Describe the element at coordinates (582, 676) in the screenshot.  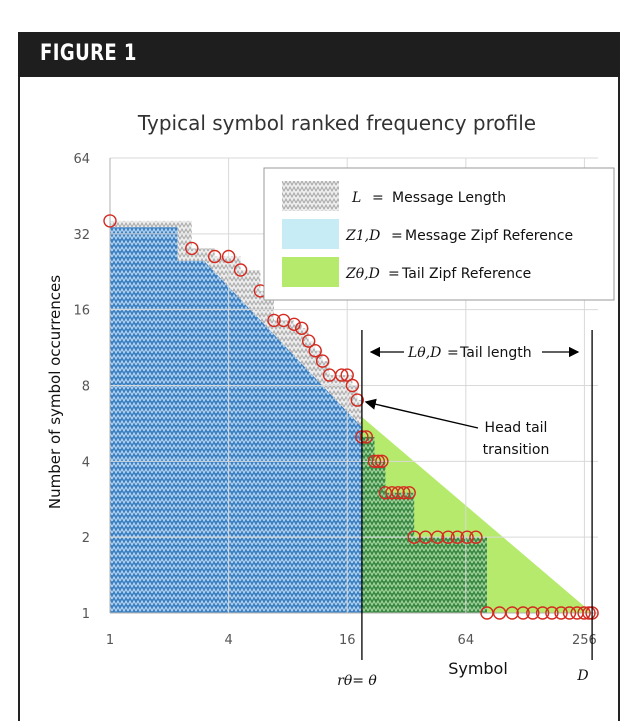
I see `d-label: D` at that location.